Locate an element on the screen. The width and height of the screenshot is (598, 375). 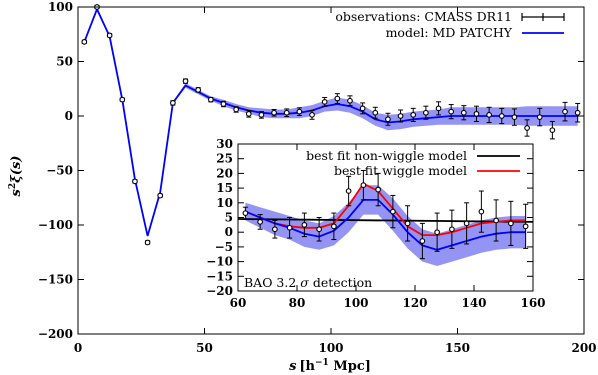
inset-x-tick-label: 60 is located at coordinates (238, 303).